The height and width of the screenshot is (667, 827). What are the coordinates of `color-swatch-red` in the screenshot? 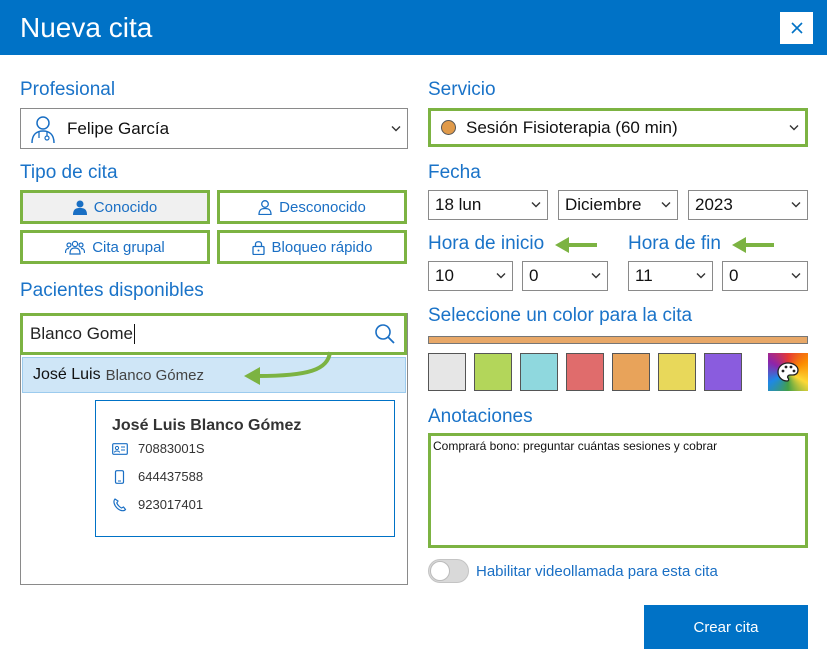 It's located at (585, 372).